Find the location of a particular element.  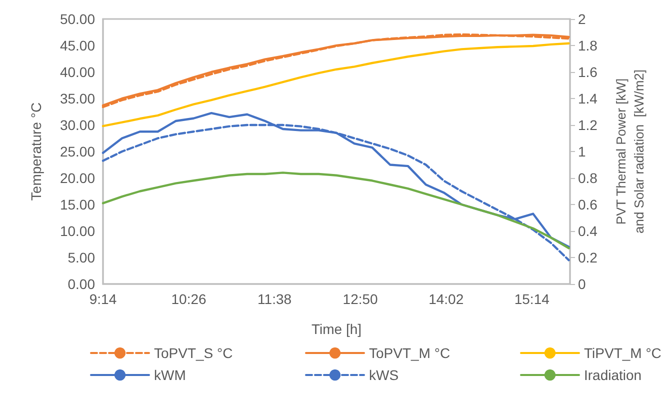

y2-tick-label: 0.2 is located at coordinates (588, 258).